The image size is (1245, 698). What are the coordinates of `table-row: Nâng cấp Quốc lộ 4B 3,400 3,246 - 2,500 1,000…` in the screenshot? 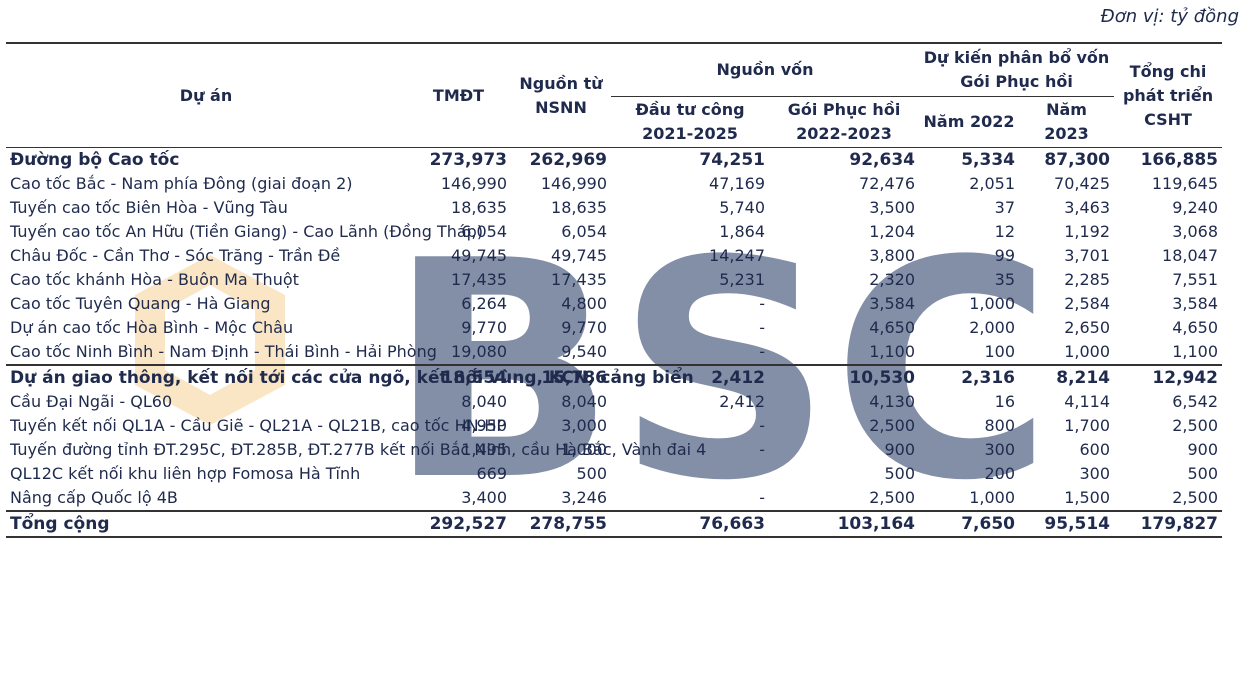 It's located at (614, 498).